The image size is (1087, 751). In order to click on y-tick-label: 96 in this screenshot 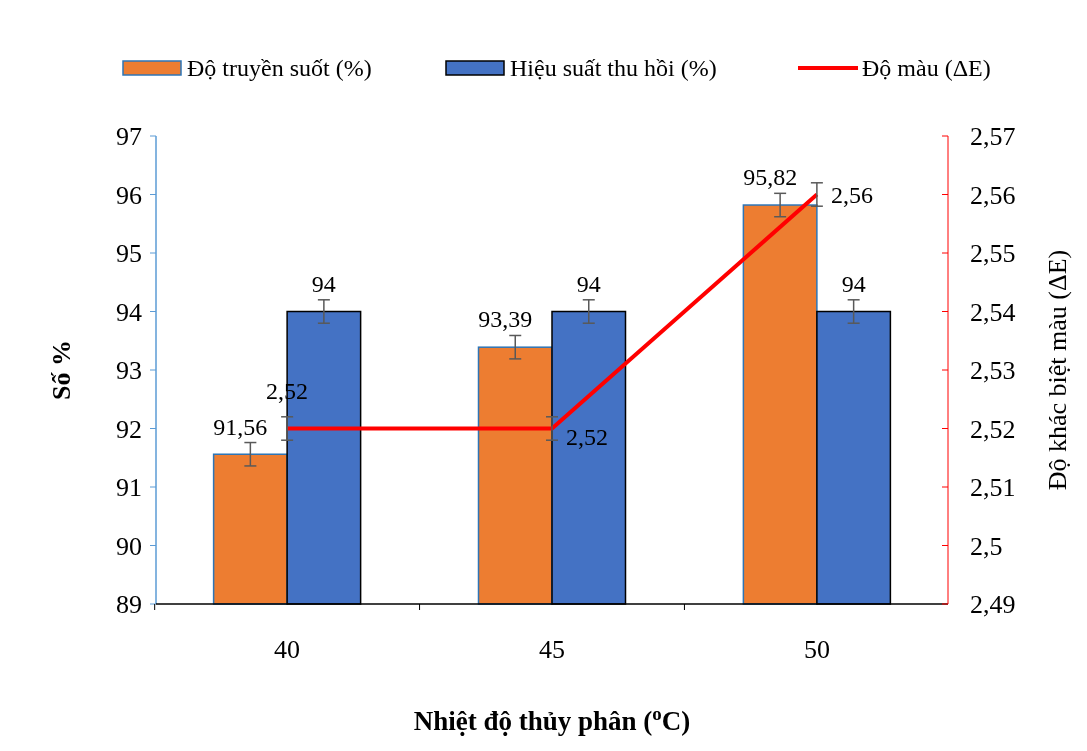, I will do `click(129, 195)`.